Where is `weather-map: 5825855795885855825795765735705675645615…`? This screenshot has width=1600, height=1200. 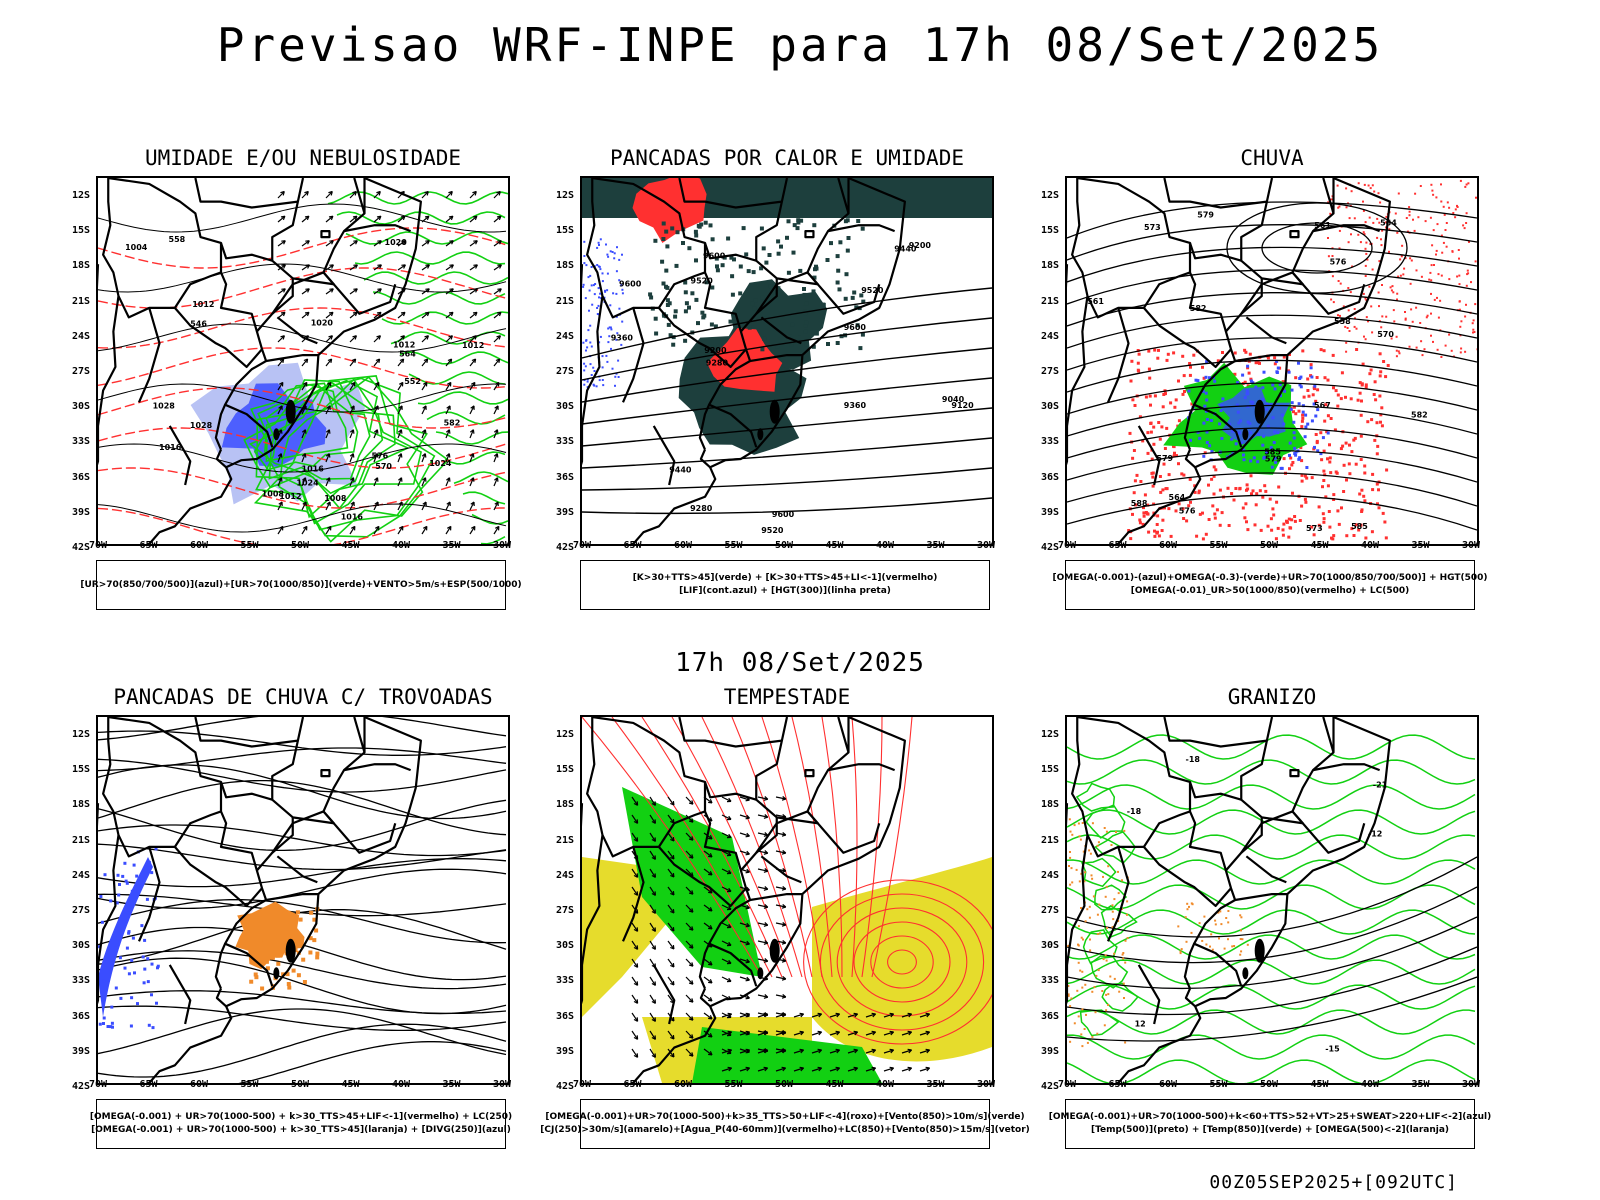 weather-map: 5825855795885855825795765735705675645615… is located at coordinates (1272, 361).